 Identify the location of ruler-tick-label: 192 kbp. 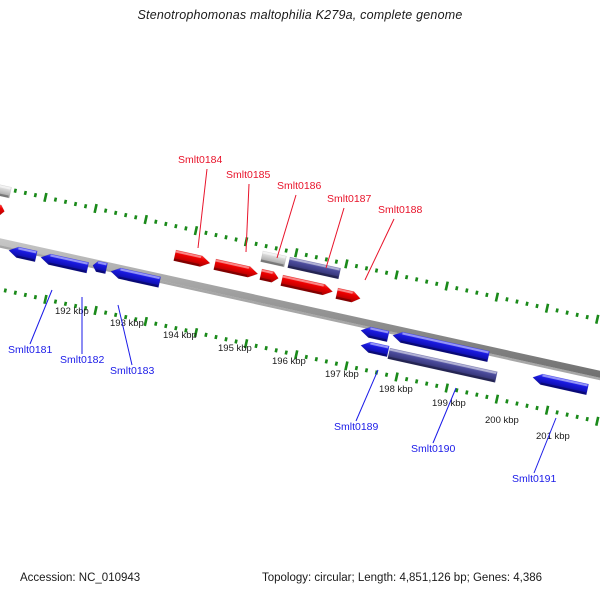
(72, 311).